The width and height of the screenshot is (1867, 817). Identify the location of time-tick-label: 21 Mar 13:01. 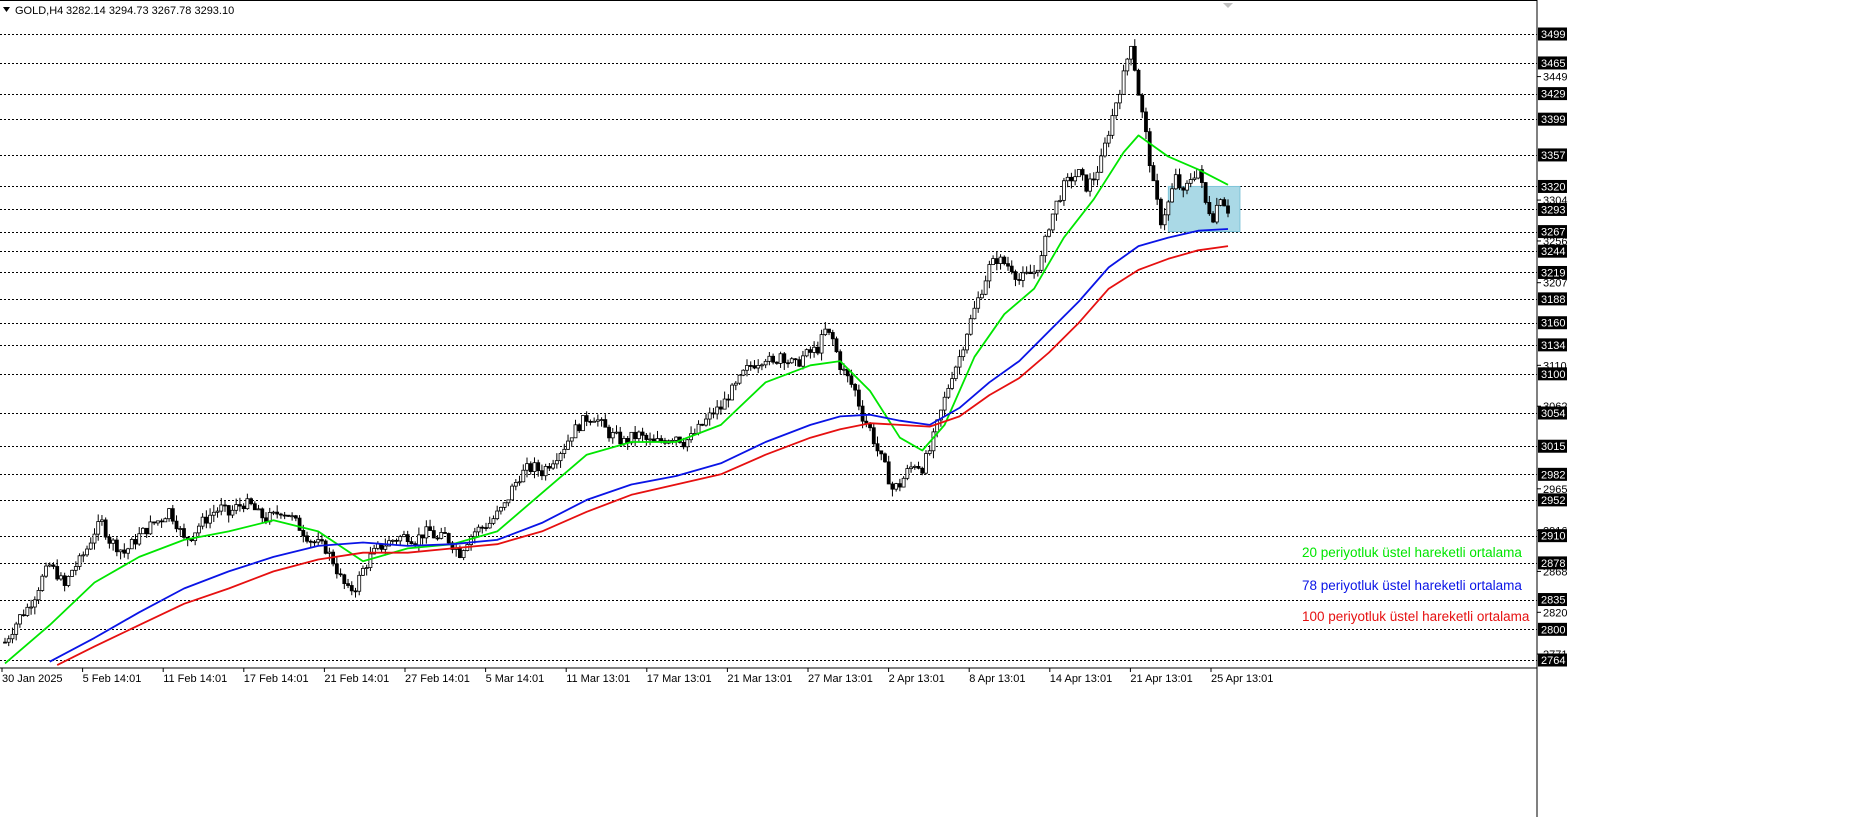
(759, 679).